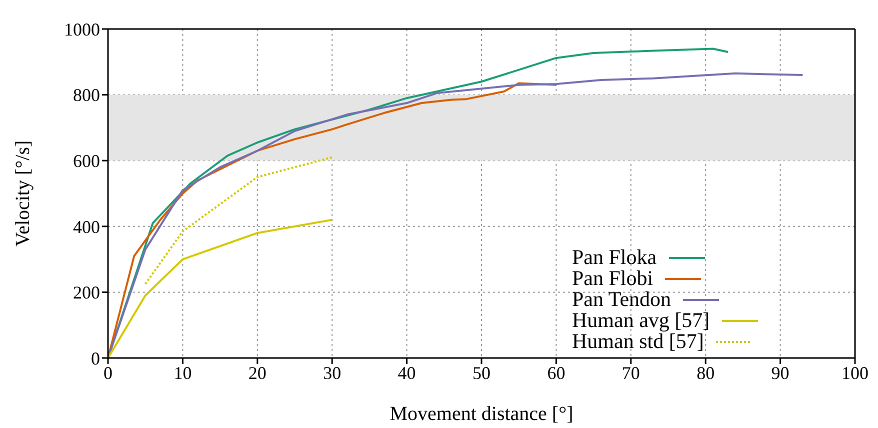  What do you see at coordinates (855, 372) in the screenshot?
I see `x-tick-label: 100` at bounding box center [855, 372].